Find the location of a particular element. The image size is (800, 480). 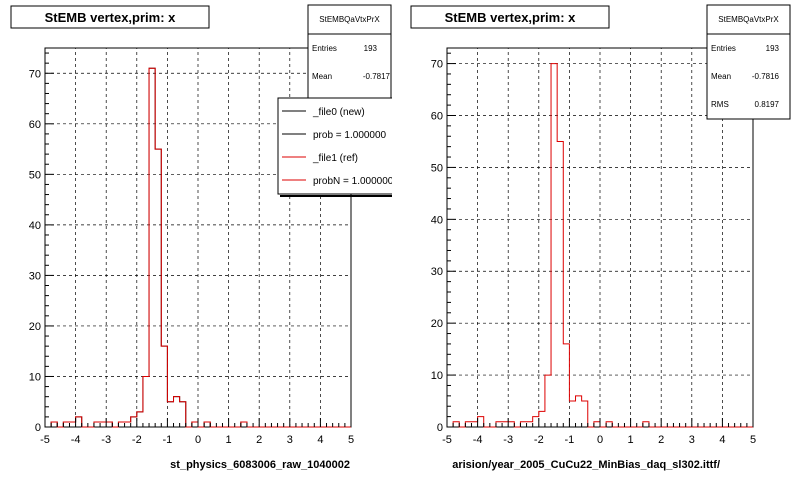

left-ytick-label: 50 is located at coordinates (35, 175).